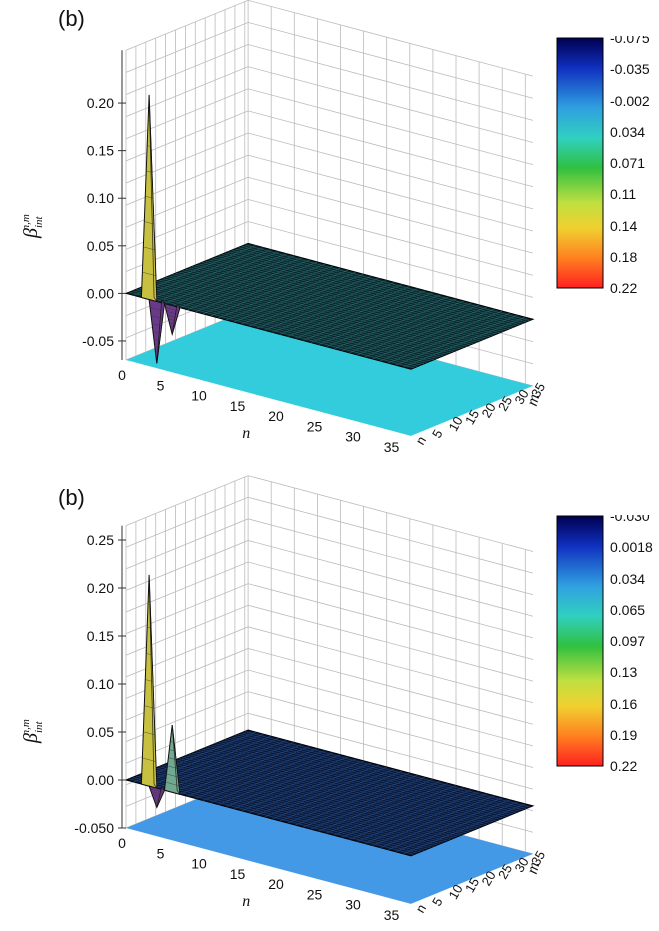 Image resolution: width=659 pixels, height=931 pixels. Describe the element at coordinates (238, 406) in the screenshot. I see `x-tick-label: 15` at that location.